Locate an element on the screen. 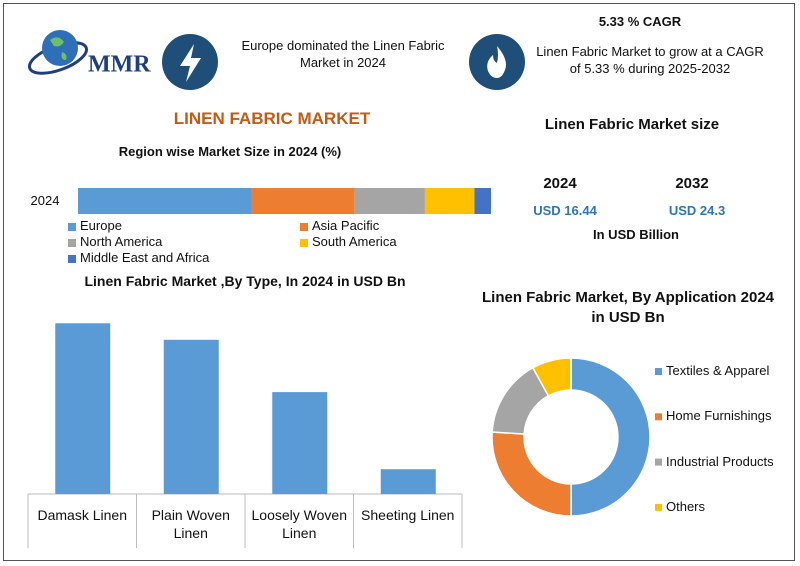 The image size is (800, 566). legend-label: Industrial Products is located at coordinates (720, 461).